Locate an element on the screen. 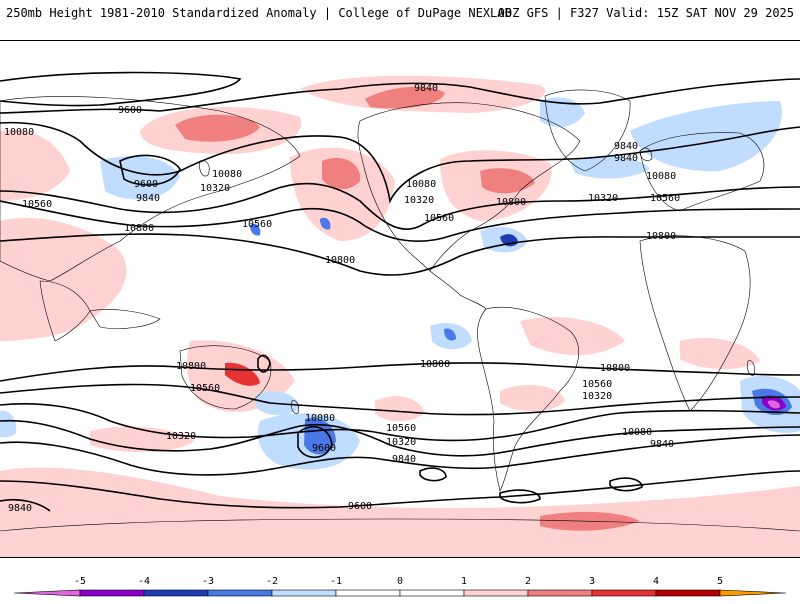 This screenshot has height=604, width=800. contour-9840-north is located at coordinates (400, 96).